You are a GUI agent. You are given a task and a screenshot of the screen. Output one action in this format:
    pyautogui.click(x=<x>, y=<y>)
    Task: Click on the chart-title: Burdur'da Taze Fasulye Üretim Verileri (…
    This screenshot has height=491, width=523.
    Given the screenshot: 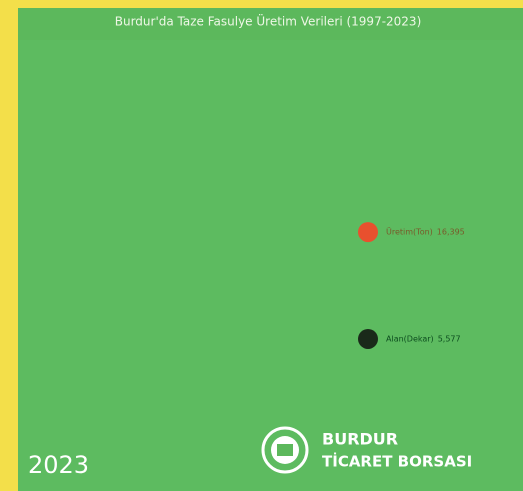 What is the action you would take?
    pyautogui.click(x=268, y=21)
    